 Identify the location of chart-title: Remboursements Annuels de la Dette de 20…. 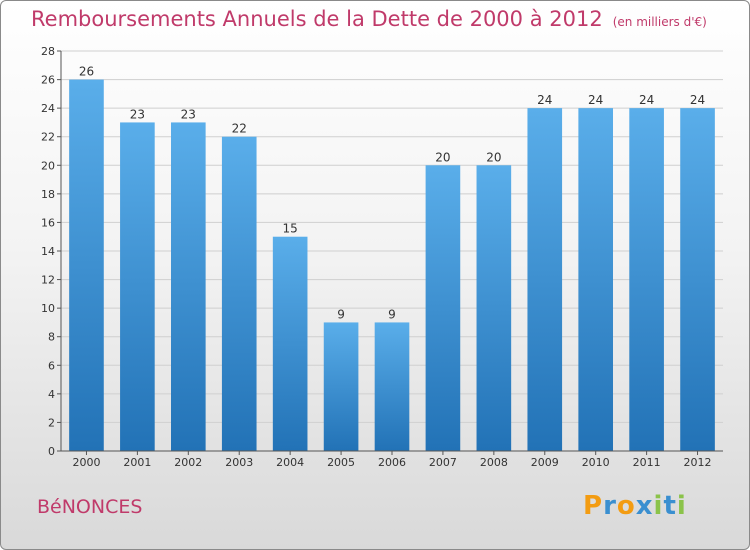
(369, 19).